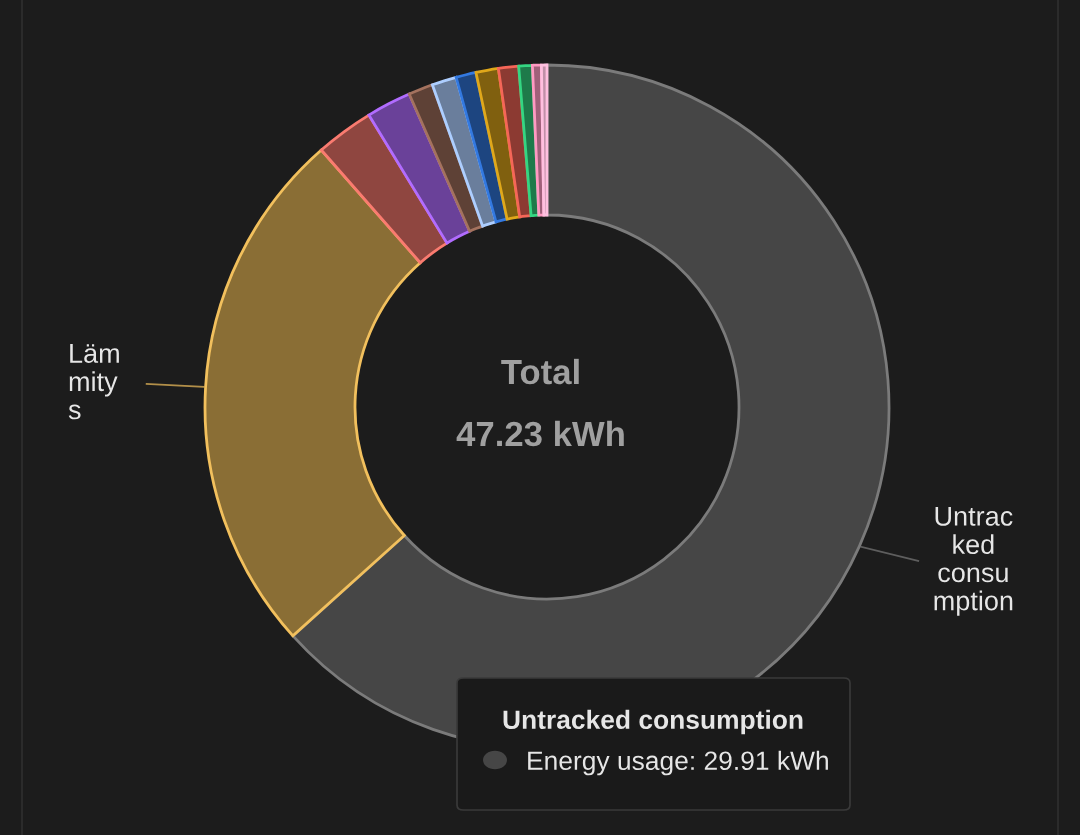 This screenshot has height=835, width=1080. I want to click on text: Untracked consumption, so click(653, 722).